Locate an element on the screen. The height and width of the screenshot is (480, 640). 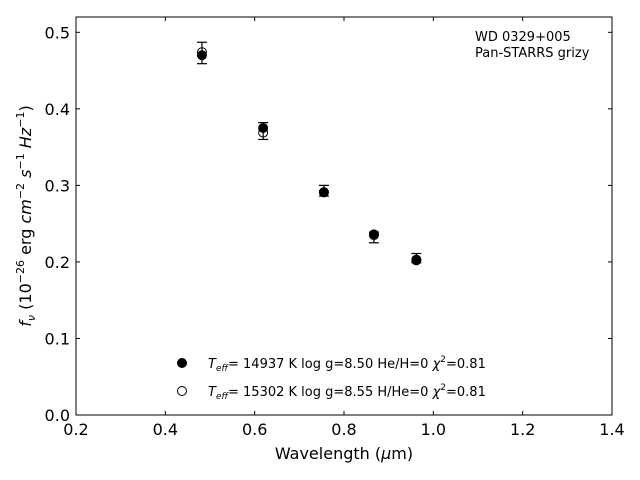
x-tick-label: 0.8 is located at coordinates (343, 429).